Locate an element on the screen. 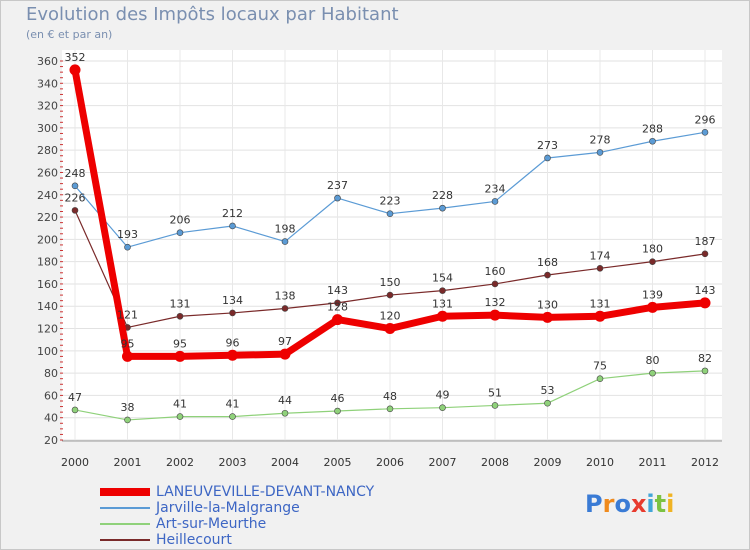 Image resolution: width=750 pixels, height=550 pixels. logo-letter: i is located at coordinates (650, 504).